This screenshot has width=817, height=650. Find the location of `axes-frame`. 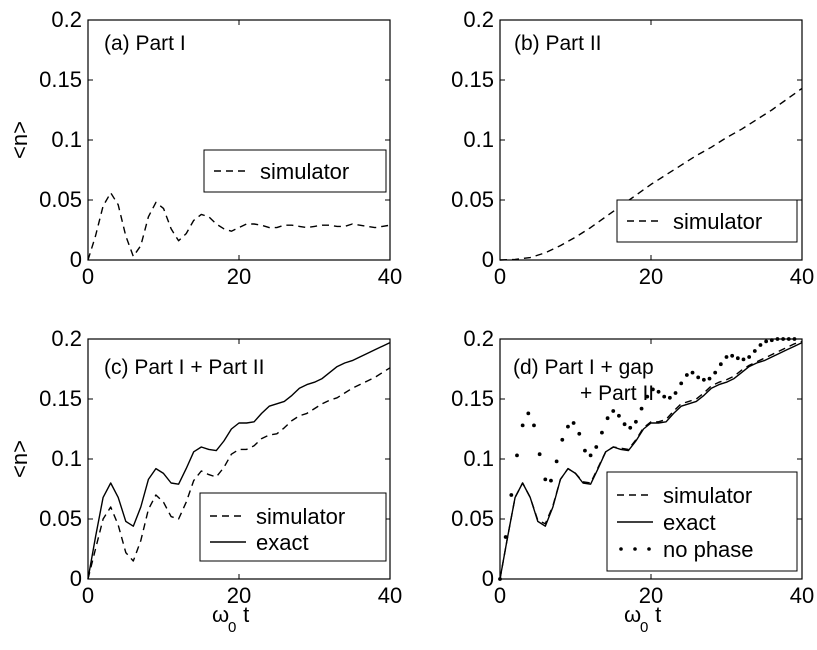

axes-frame is located at coordinates (239, 140).